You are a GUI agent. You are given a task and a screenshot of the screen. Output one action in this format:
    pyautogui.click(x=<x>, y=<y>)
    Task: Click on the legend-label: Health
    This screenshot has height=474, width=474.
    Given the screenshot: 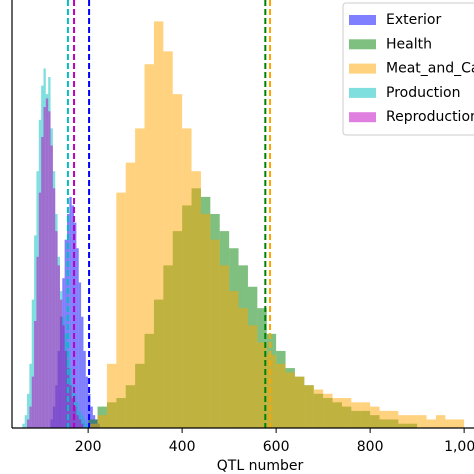 What is the action you would take?
    pyautogui.click(x=409, y=44)
    